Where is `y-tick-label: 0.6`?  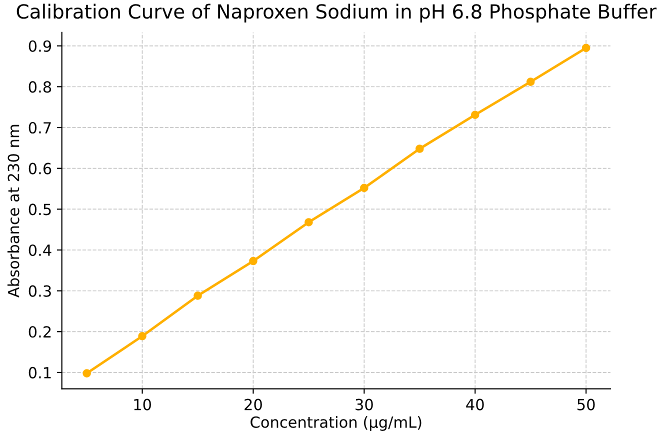 y-tick-label: 0.6 is located at coordinates (40, 168).